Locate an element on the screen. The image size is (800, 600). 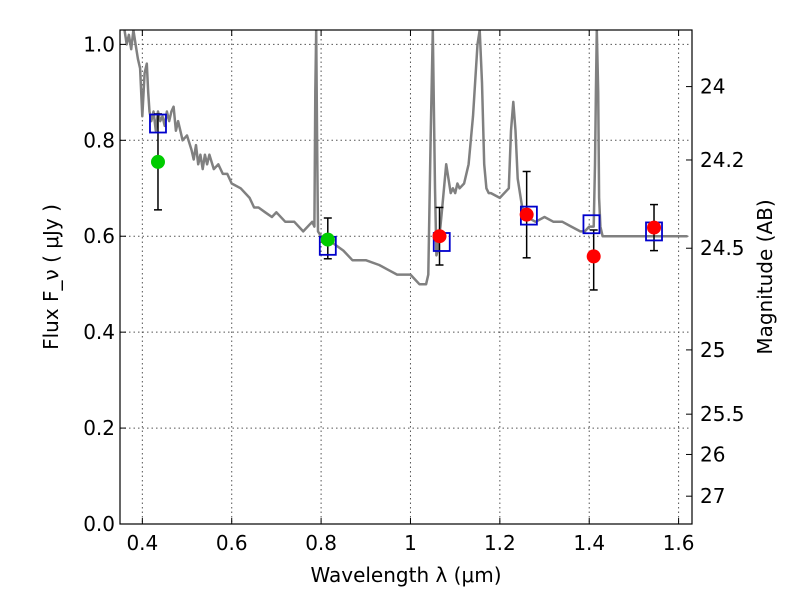
x-tick-label: 1.2 is located at coordinates (500, 543).